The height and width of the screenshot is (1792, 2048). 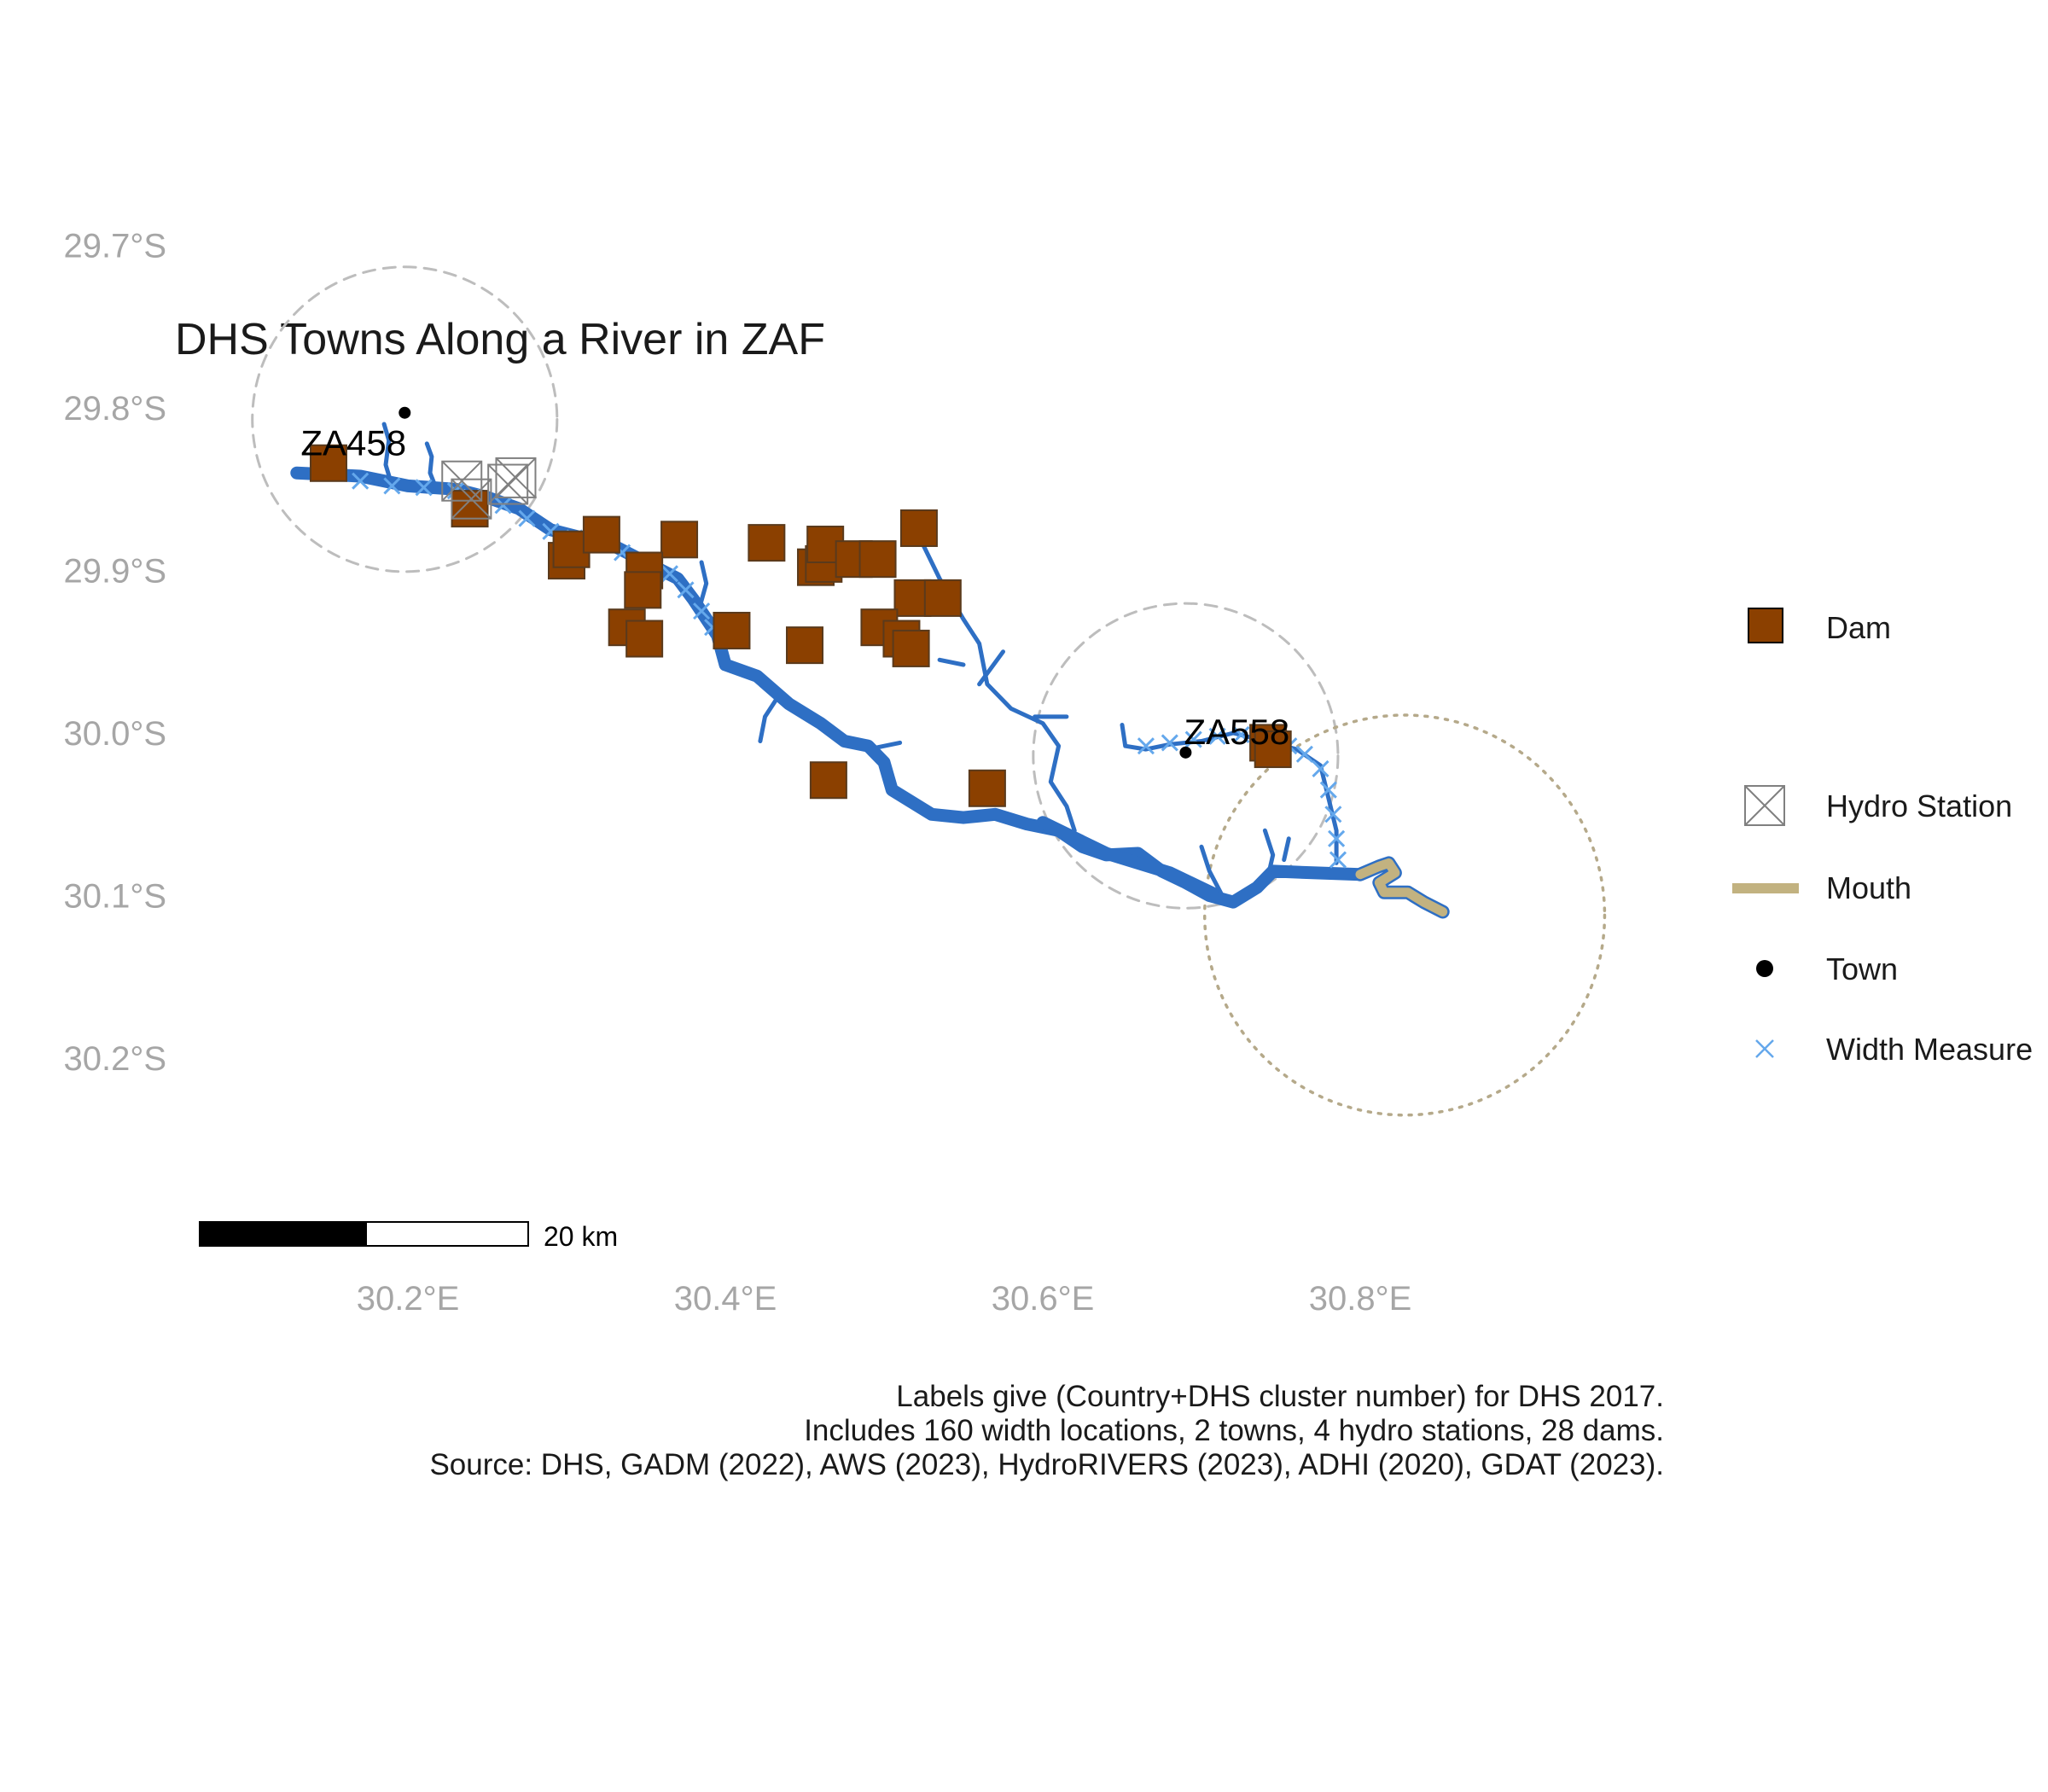 What do you see at coordinates (283, 1234) in the screenshot?
I see `scale-bar-black` at bounding box center [283, 1234].